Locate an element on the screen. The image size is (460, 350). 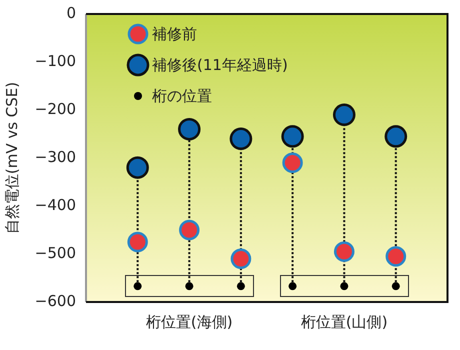
x-tick-label: 桁位置(海側) is located at coordinates (189, 321).